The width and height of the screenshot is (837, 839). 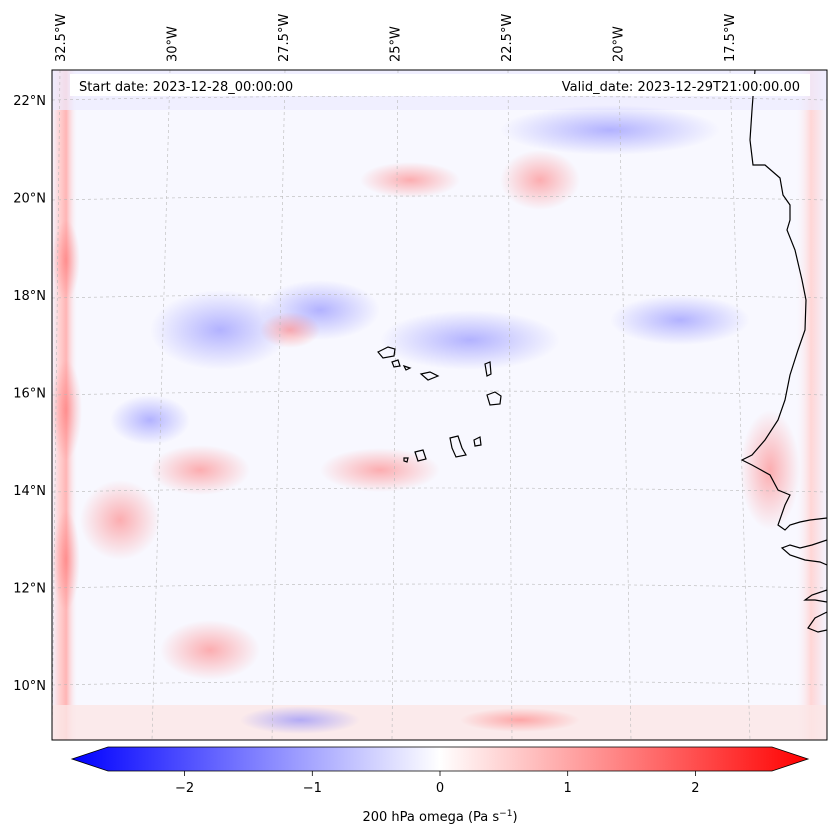 I want to click on header-box, so click(x=440, y=85).